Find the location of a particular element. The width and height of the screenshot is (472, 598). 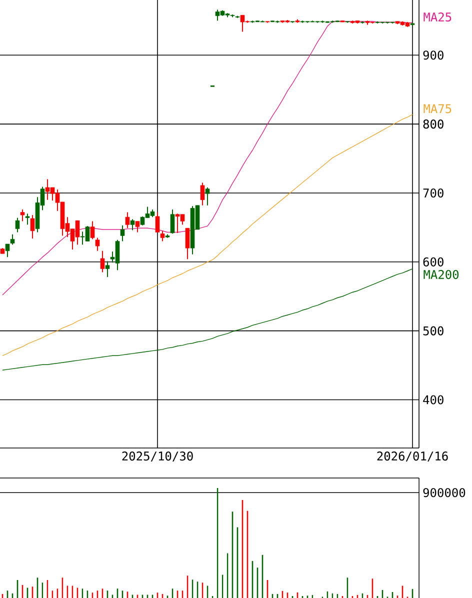

y-tick-label: 800 is located at coordinates (433, 124).